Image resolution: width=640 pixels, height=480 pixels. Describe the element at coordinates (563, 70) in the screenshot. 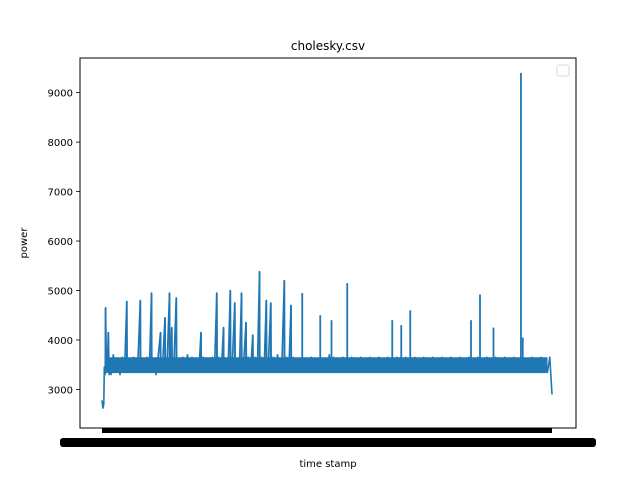

I see `legend-box` at that location.